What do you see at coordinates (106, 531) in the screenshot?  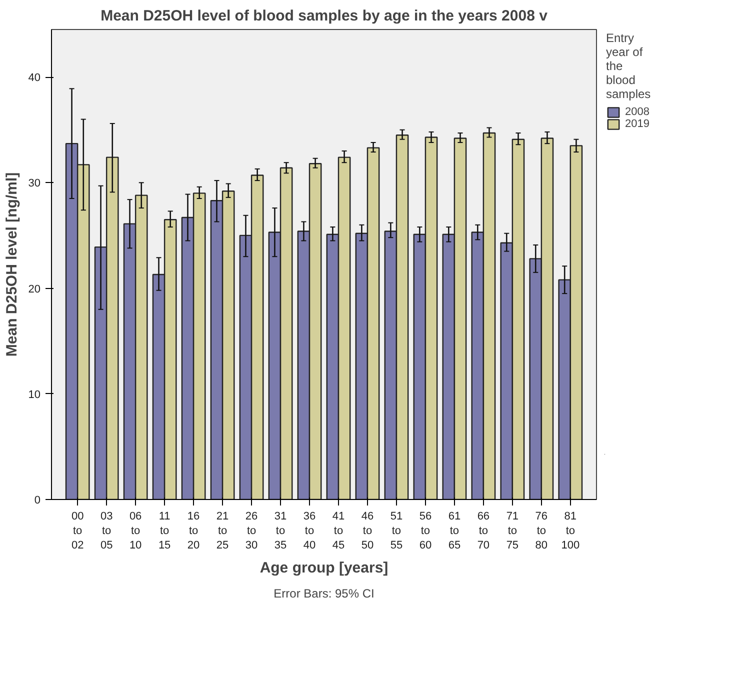 I see `x-tick-label: 03 to 05` at bounding box center [106, 531].